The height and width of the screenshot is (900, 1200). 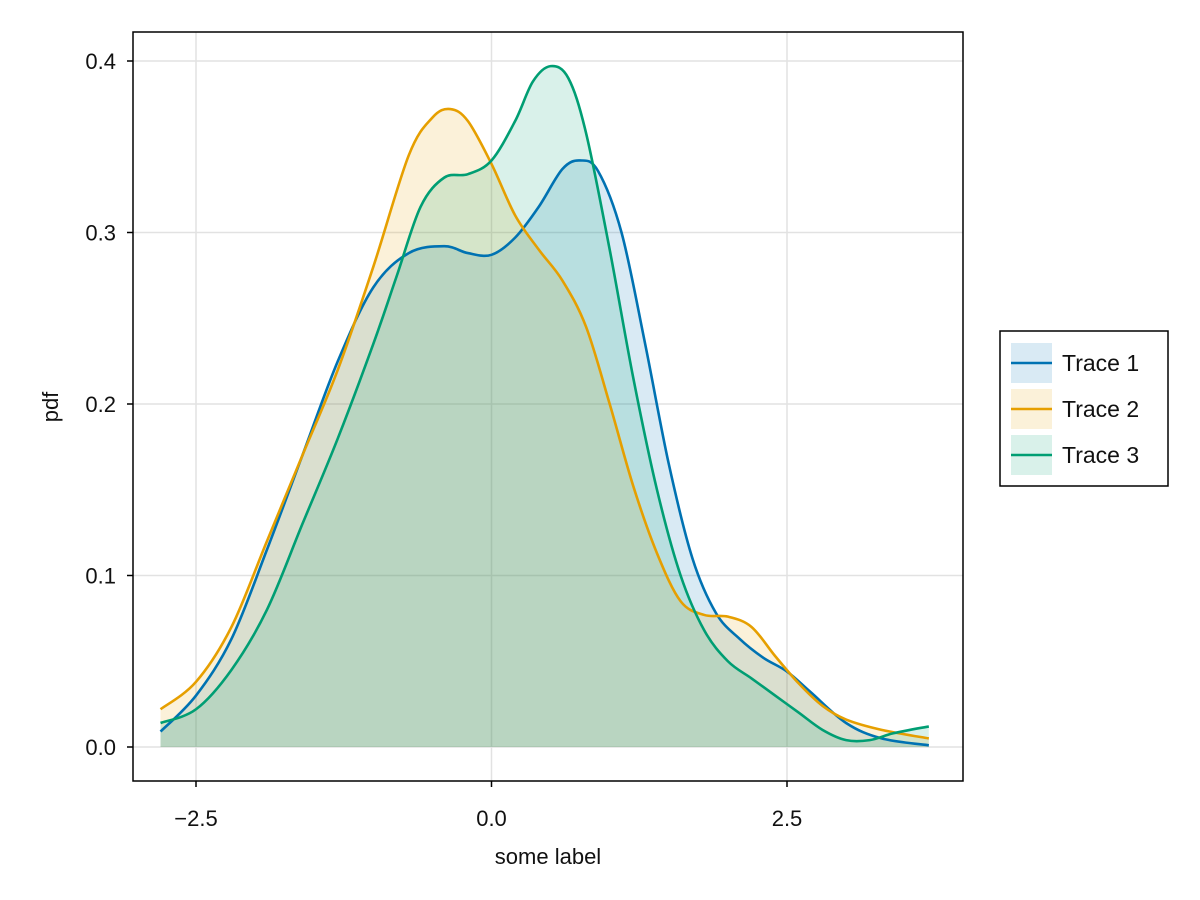 What do you see at coordinates (100, 233) in the screenshot?
I see `y-tick-label-3: 0.3` at bounding box center [100, 233].